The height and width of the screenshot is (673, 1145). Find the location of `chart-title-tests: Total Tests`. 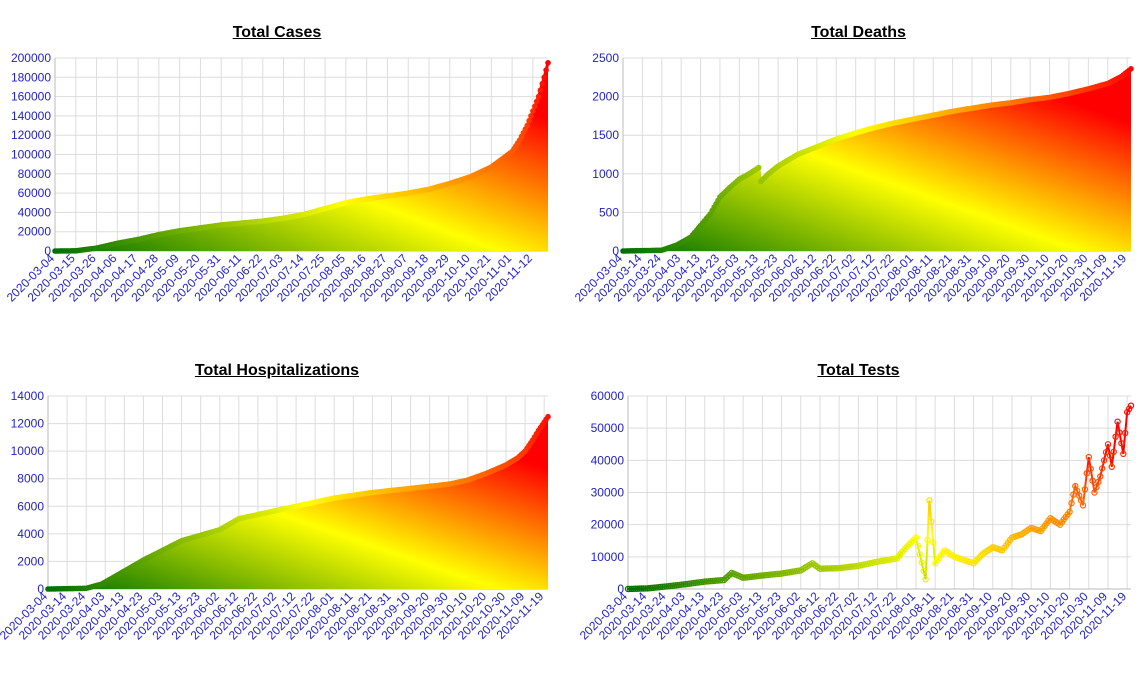

chart-title-tests: Total Tests is located at coordinates (858, 370).